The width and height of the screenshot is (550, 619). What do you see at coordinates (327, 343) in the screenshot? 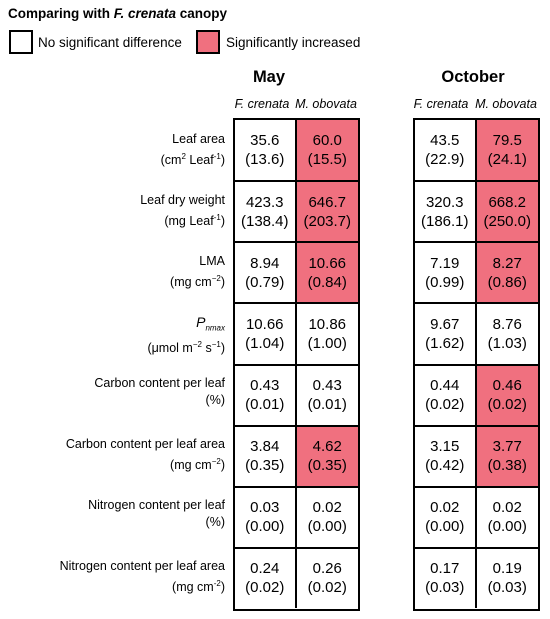
I see `sd-value: (1.00)` at bounding box center [327, 343].